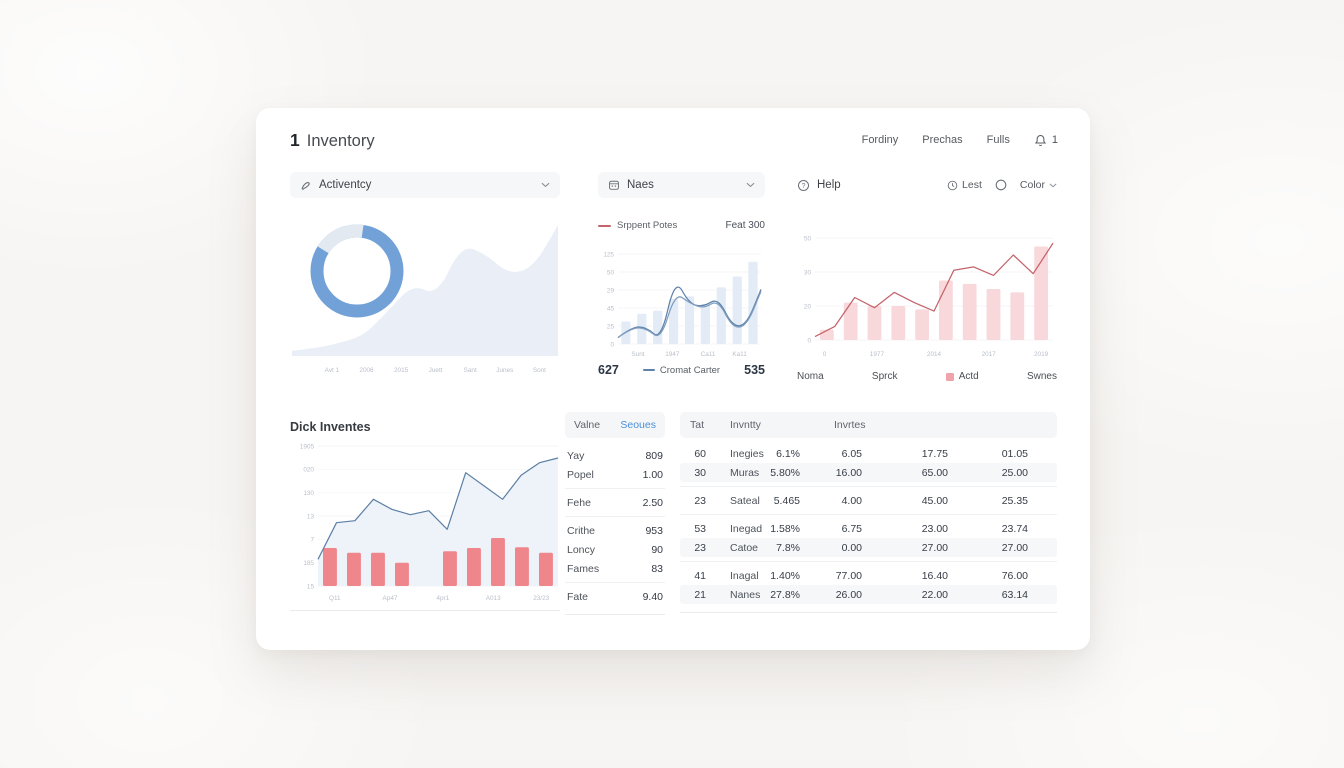 This screenshot has height=768, width=1344. I want to click on table-cell: 17.75, so click(934, 453).